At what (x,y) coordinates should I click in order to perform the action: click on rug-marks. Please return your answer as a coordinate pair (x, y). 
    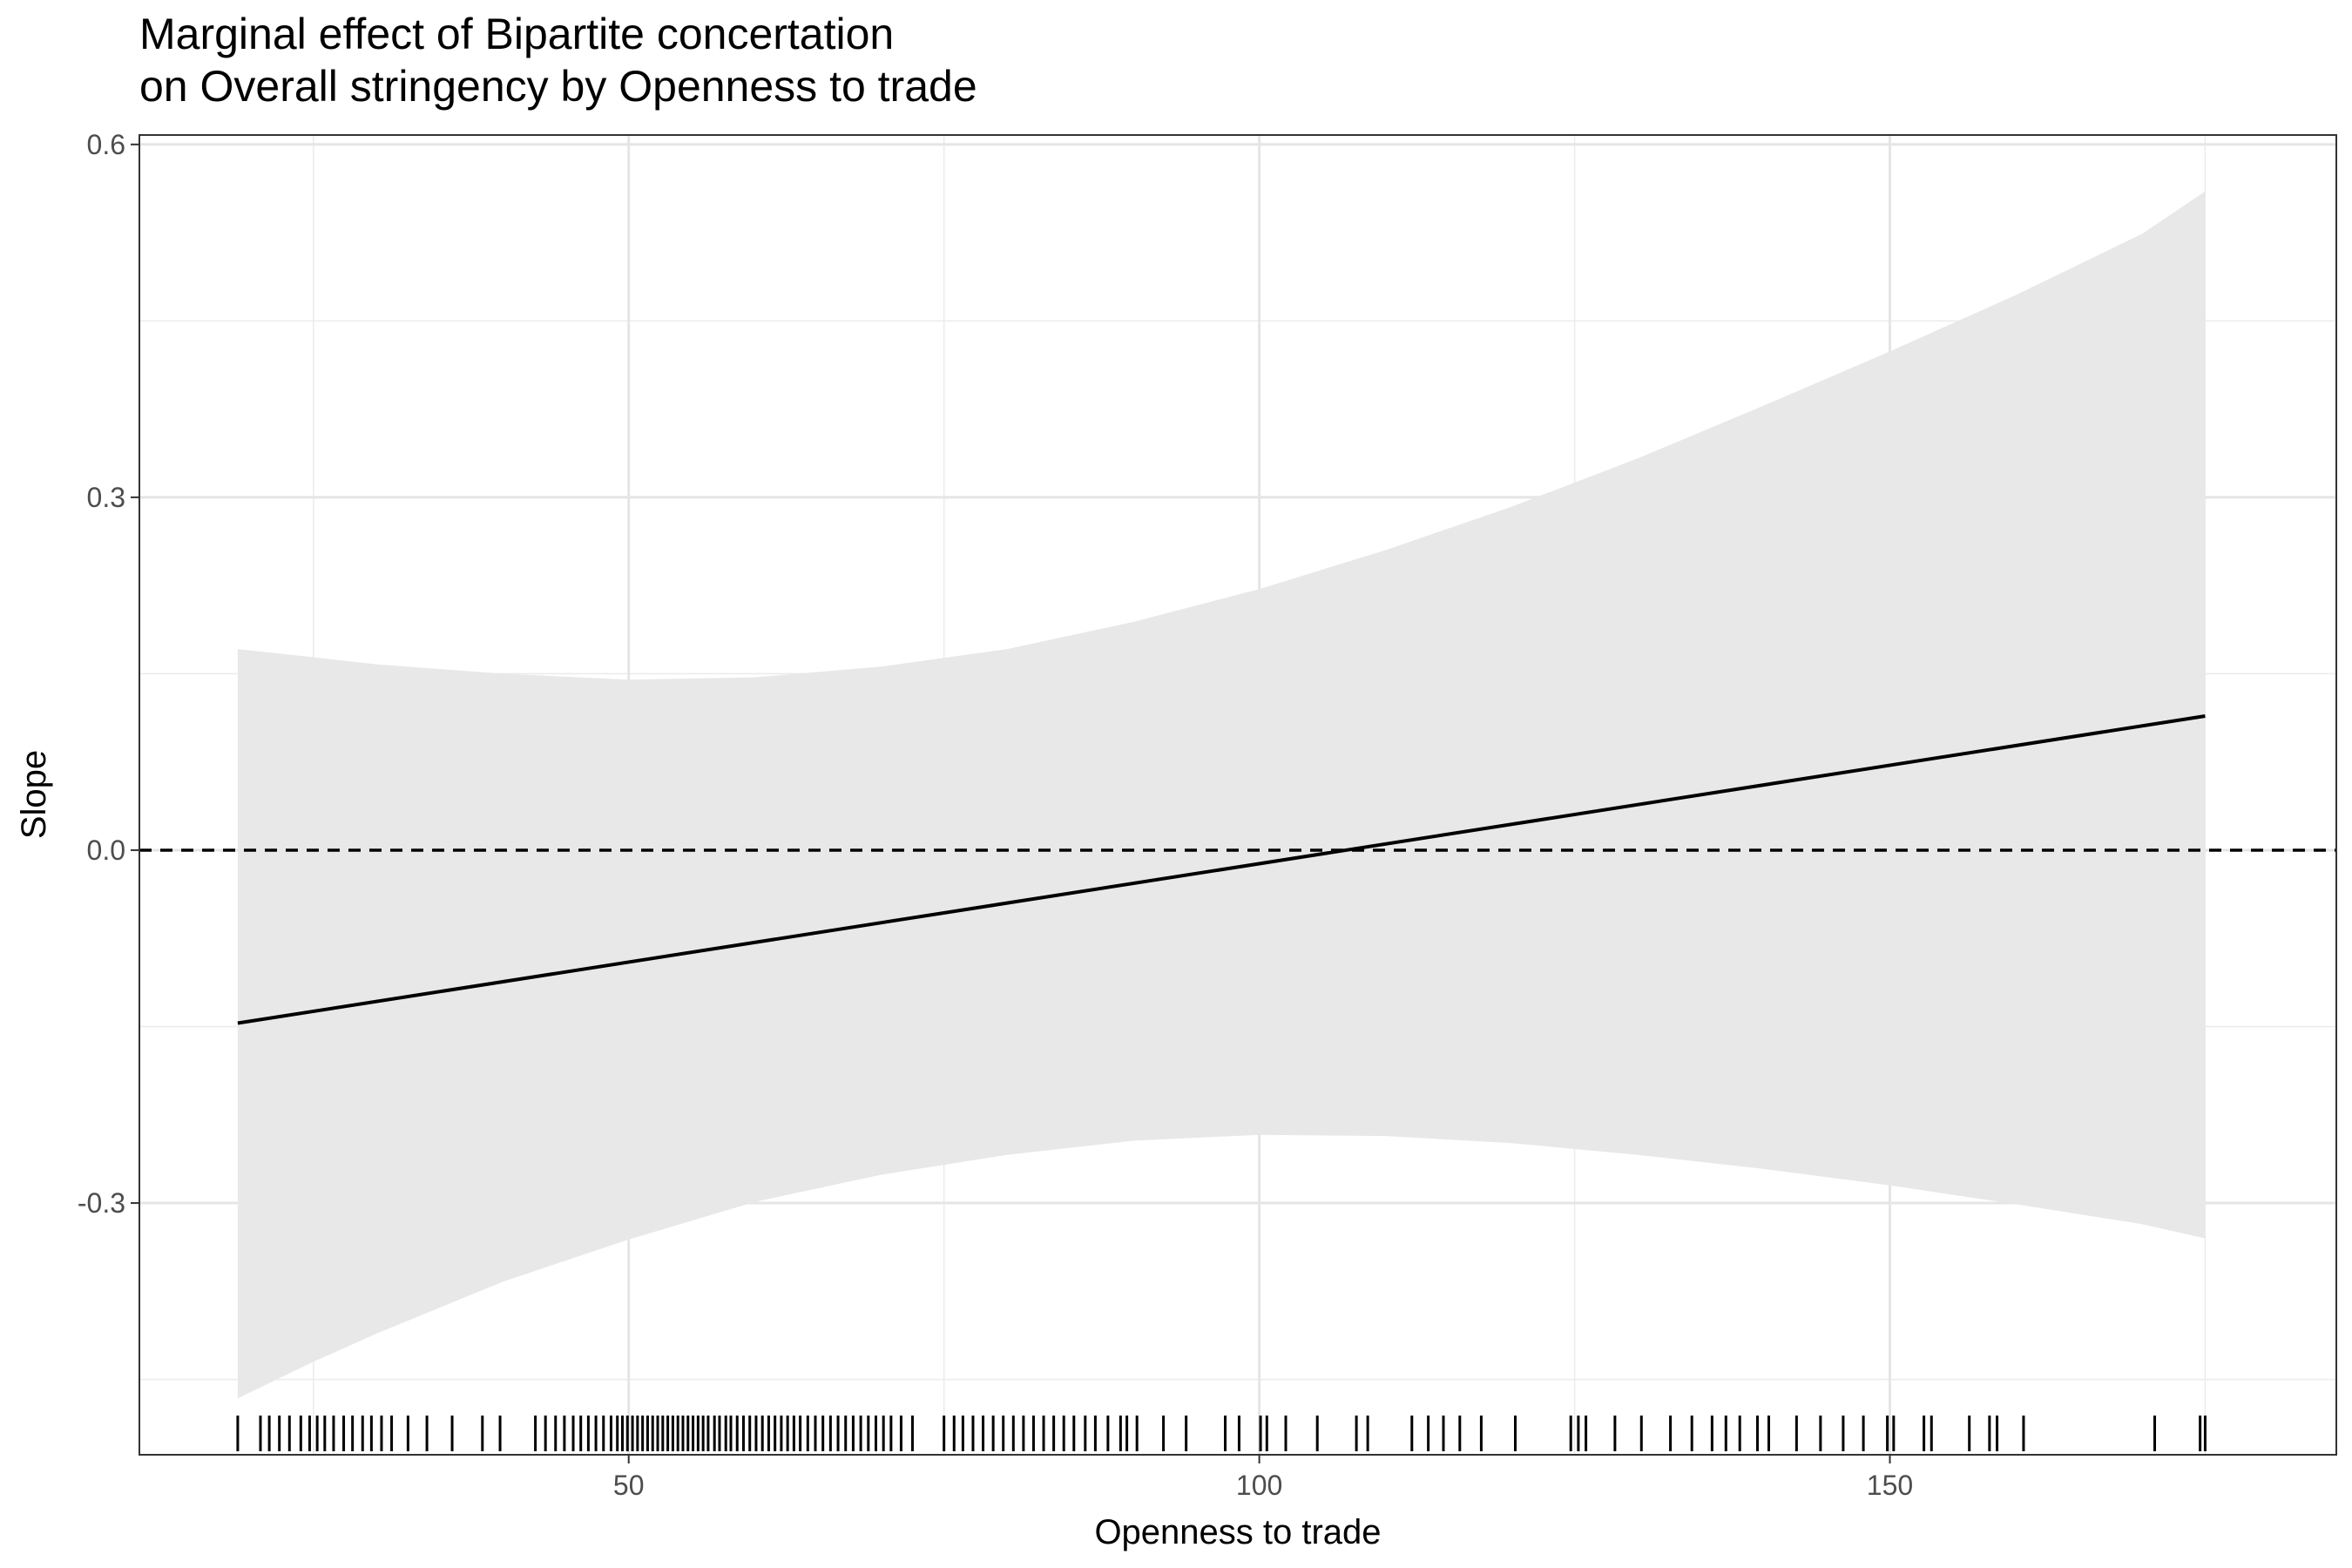
    Looking at the image, I should click on (1221, 1433).